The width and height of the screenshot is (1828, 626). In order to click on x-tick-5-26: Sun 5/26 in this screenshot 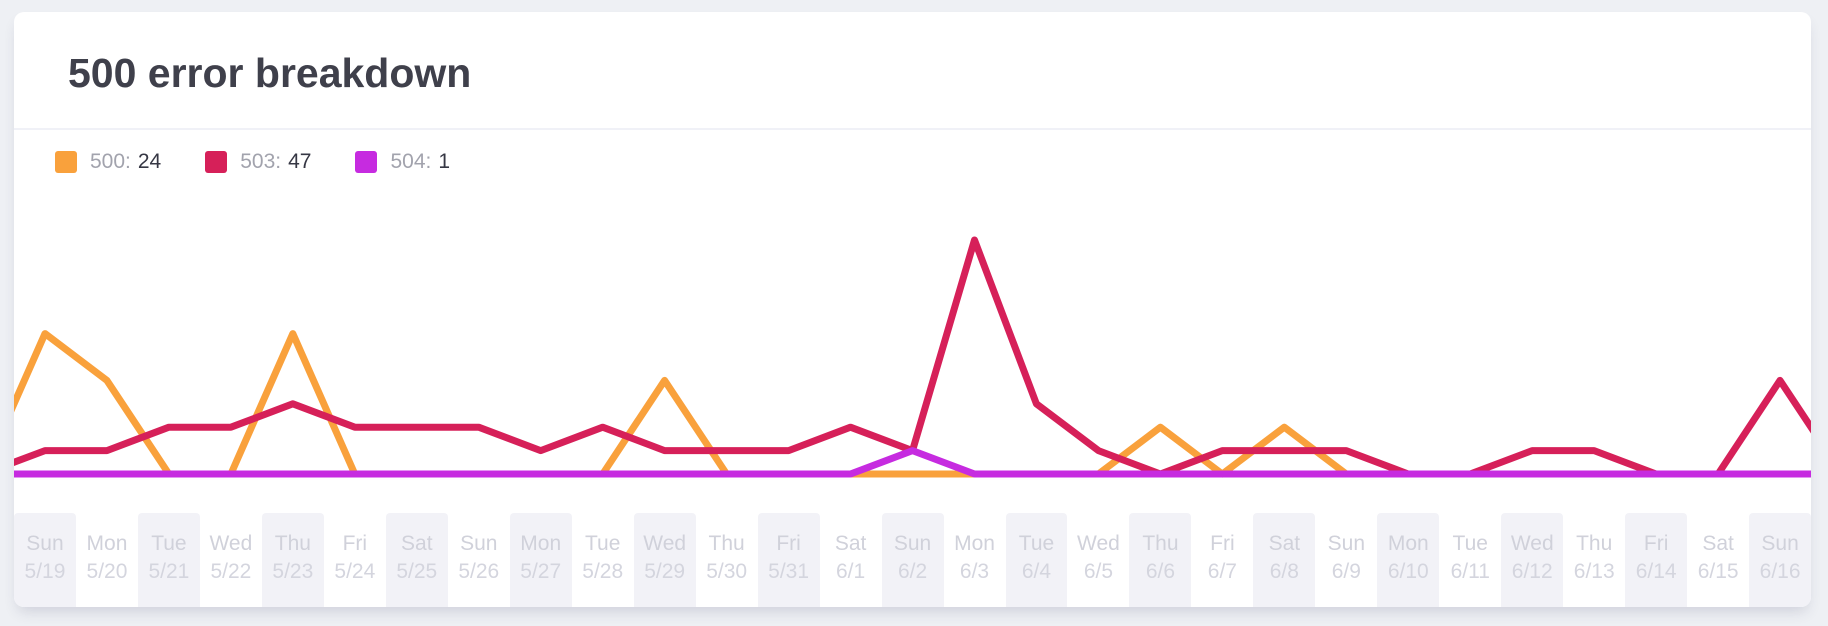, I will do `click(479, 560)`.